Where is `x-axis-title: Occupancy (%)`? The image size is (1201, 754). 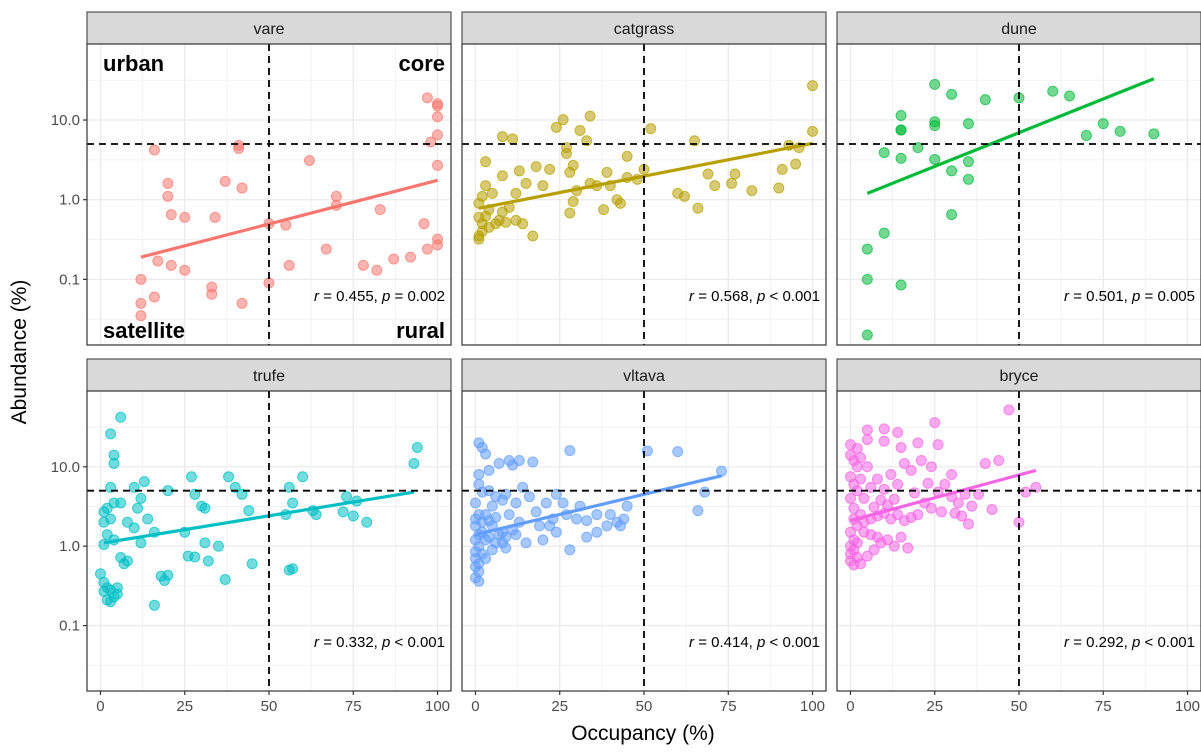
x-axis-title: Occupancy (%) is located at coordinates (643, 733).